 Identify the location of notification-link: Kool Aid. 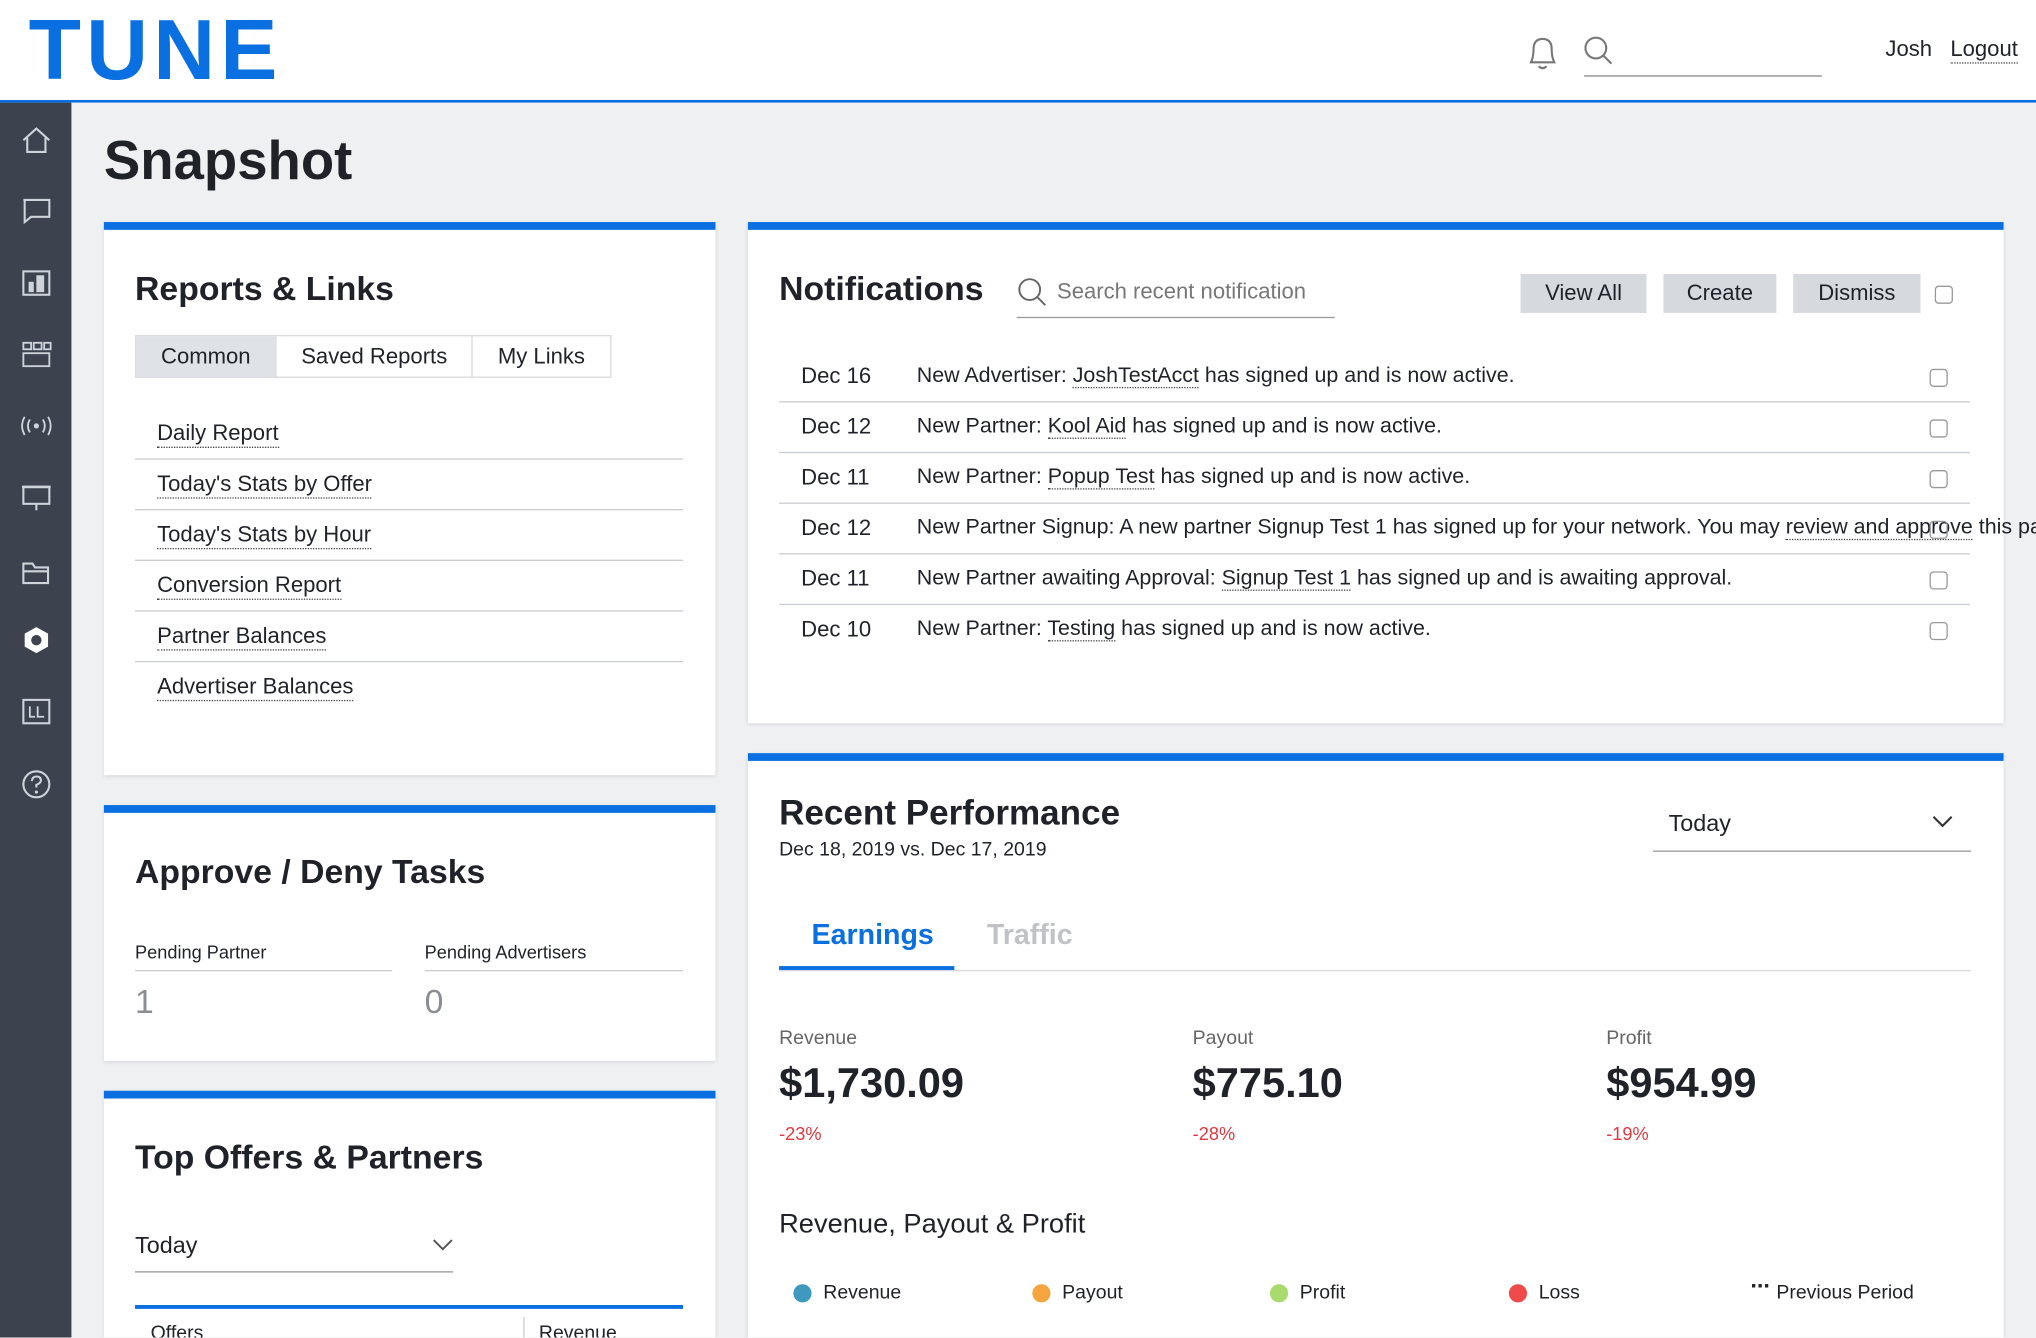
(1087, 426).